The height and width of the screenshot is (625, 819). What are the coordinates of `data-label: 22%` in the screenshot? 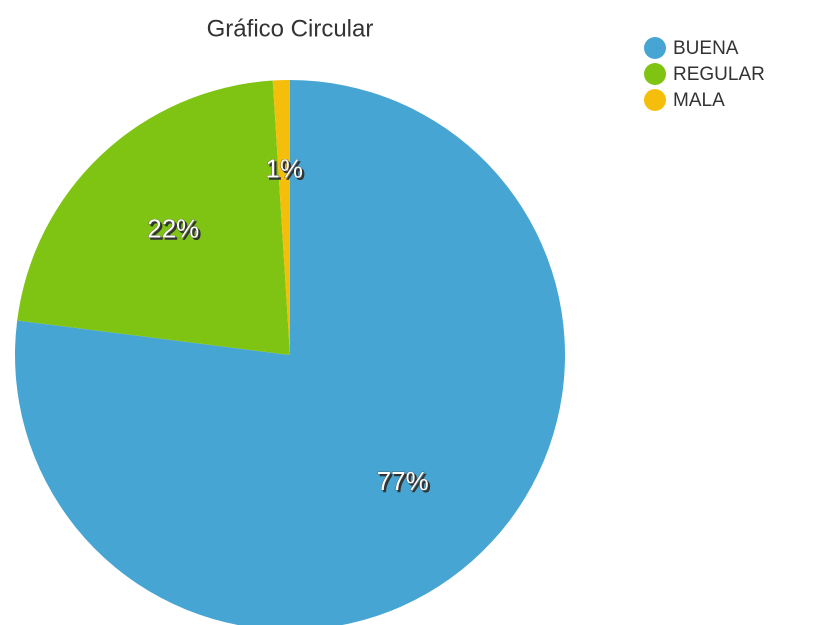 It's located at (173, 229).